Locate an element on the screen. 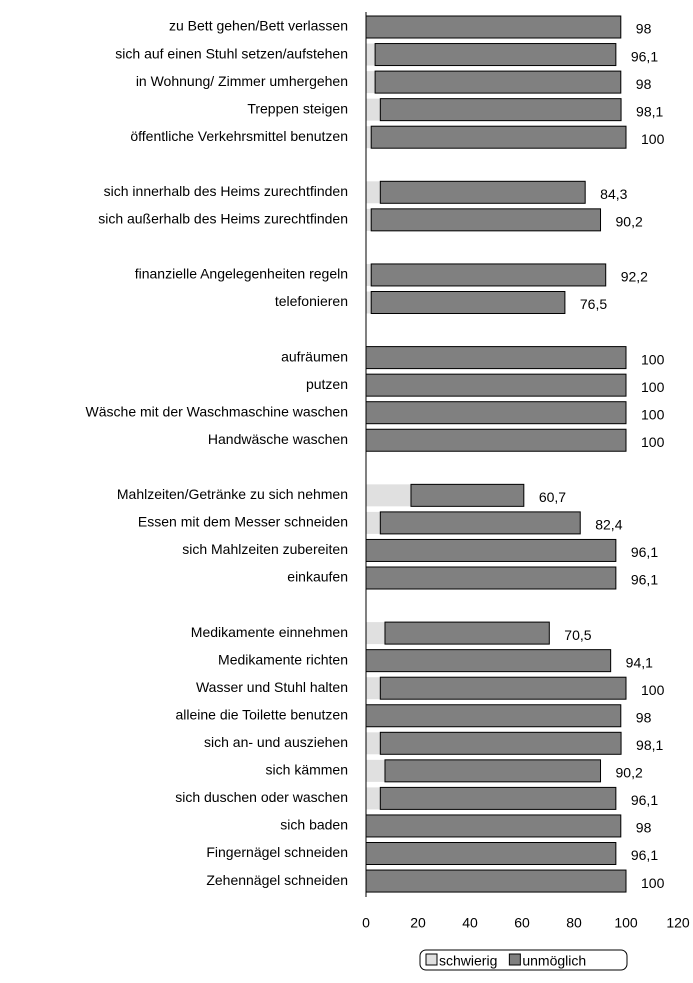 Image resolution: width=693 pixels, height=983 pixels. category-label: aufräumen is located at coordinates (314, 356).